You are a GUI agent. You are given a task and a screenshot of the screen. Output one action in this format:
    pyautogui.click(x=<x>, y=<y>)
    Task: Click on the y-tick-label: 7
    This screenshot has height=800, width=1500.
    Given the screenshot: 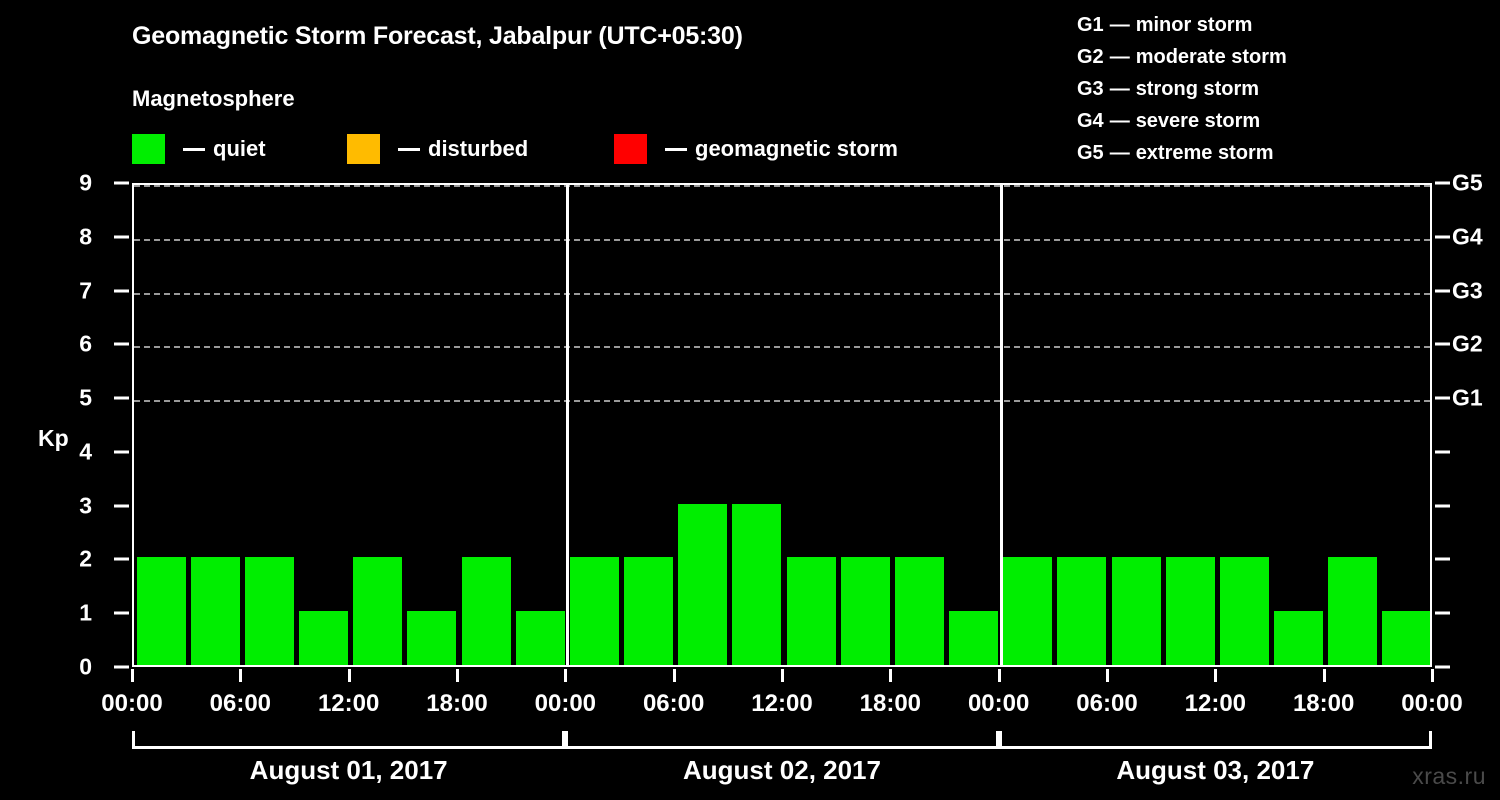 What is the action you would take?
    pyautogui.click(x=85, y=290)
    